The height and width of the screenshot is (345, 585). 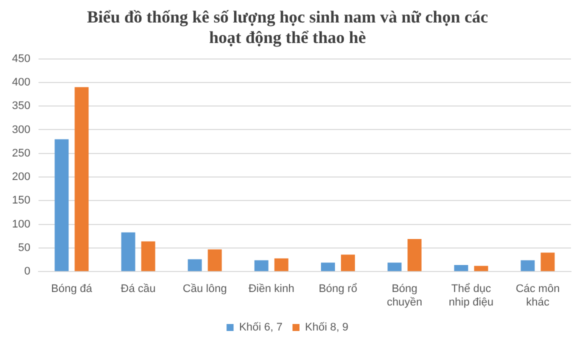 What do you see at coordinates (21, 106) in the screenshot?
I see `y-tick-label: 350` at bounding box center [21, 106].